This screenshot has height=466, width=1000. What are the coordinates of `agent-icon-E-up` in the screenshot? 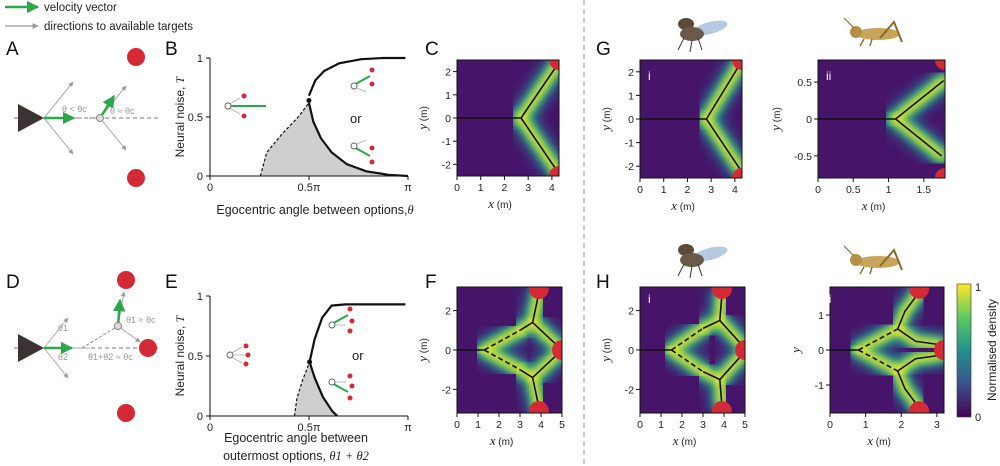 It's located at (341, 320).